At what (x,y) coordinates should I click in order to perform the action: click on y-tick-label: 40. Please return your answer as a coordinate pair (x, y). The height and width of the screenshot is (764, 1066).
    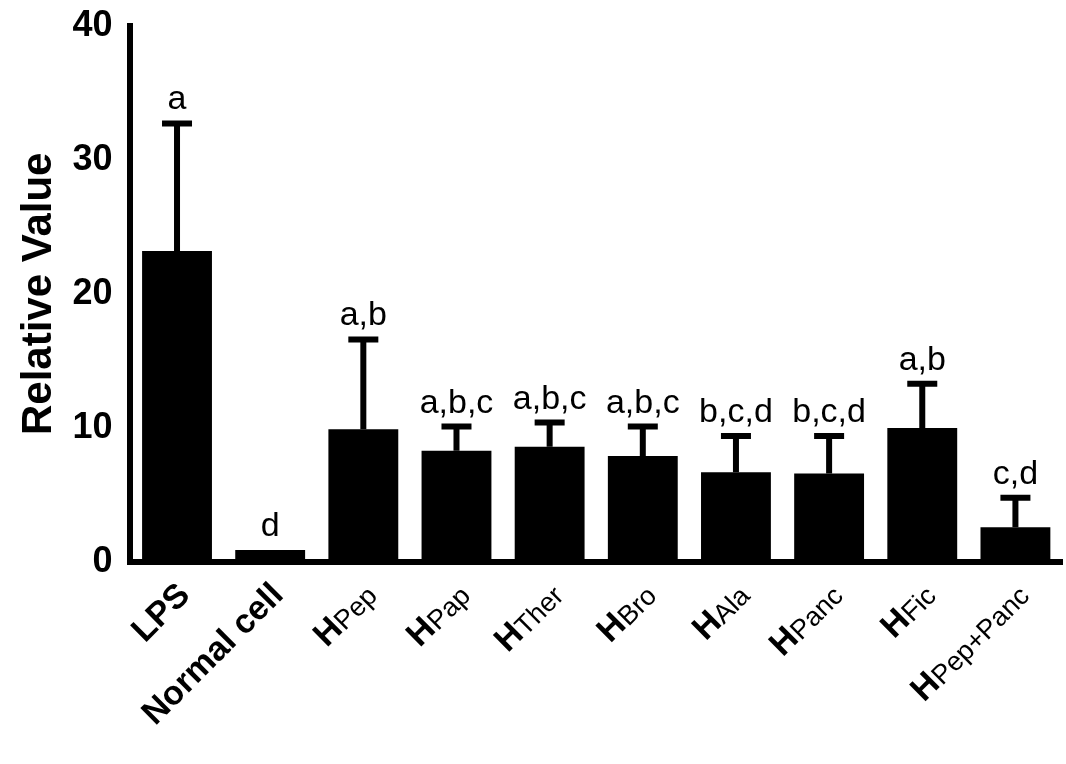
    Looking at the image, I should click on (92, 23).